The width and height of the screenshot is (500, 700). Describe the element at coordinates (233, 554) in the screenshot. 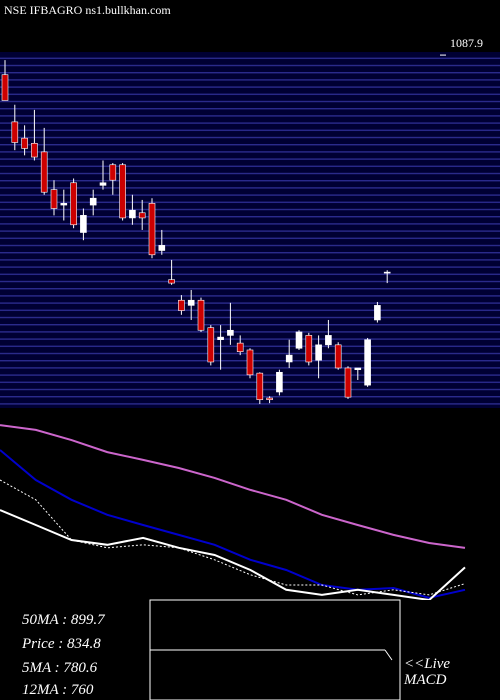

I see `ma-line` at that location.